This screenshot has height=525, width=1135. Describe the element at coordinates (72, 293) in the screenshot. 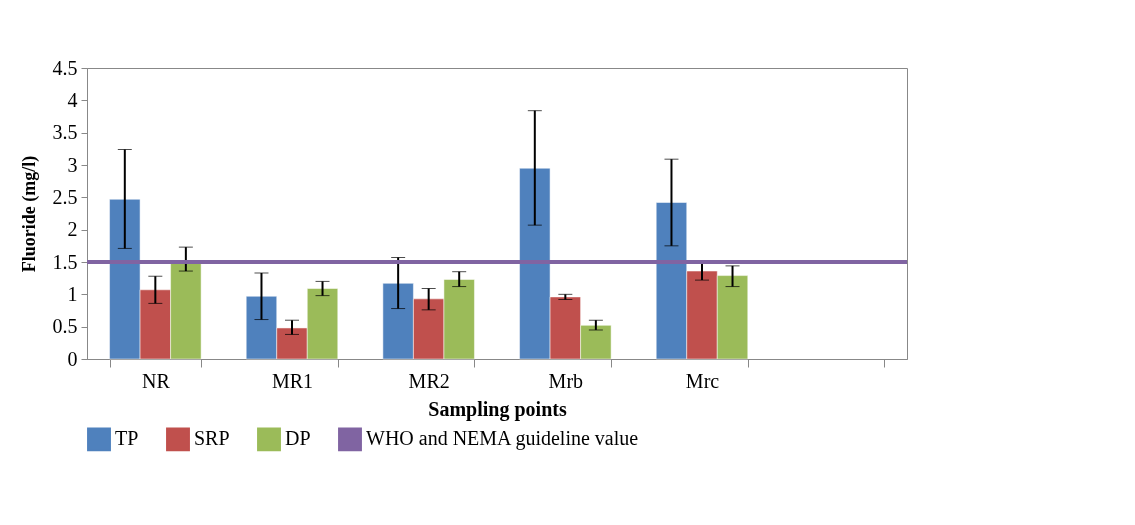

I see `y-tick-label: 1` at that location.